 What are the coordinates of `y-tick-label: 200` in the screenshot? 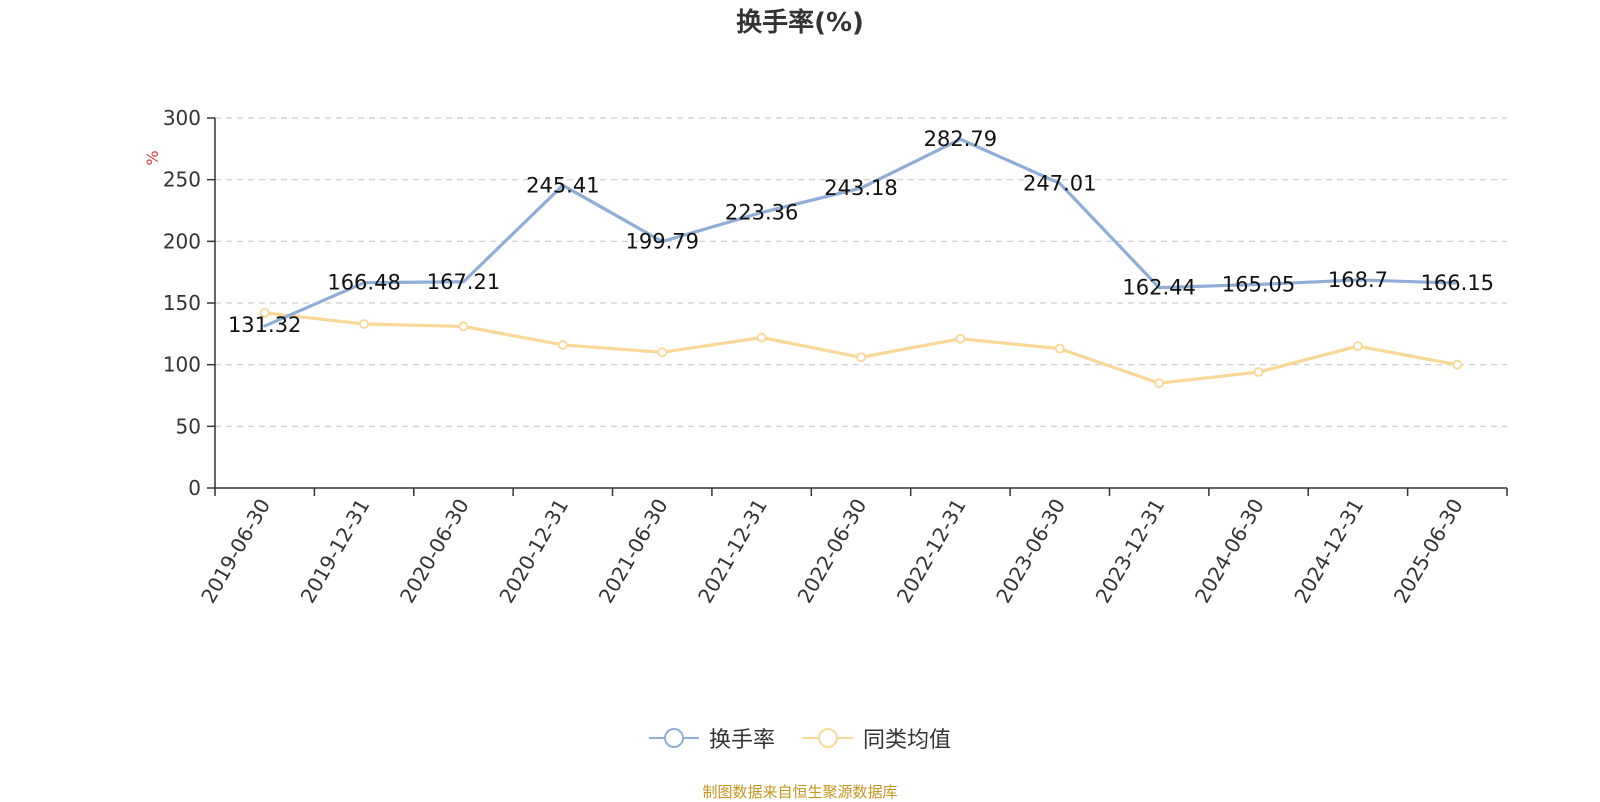 It's located at (182, 241).